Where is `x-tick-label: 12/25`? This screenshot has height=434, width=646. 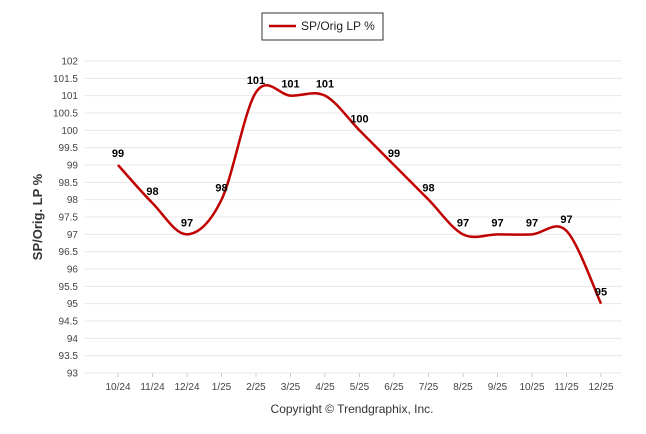
x-tick-label: 12/25 is located at coordinates (600, 387).